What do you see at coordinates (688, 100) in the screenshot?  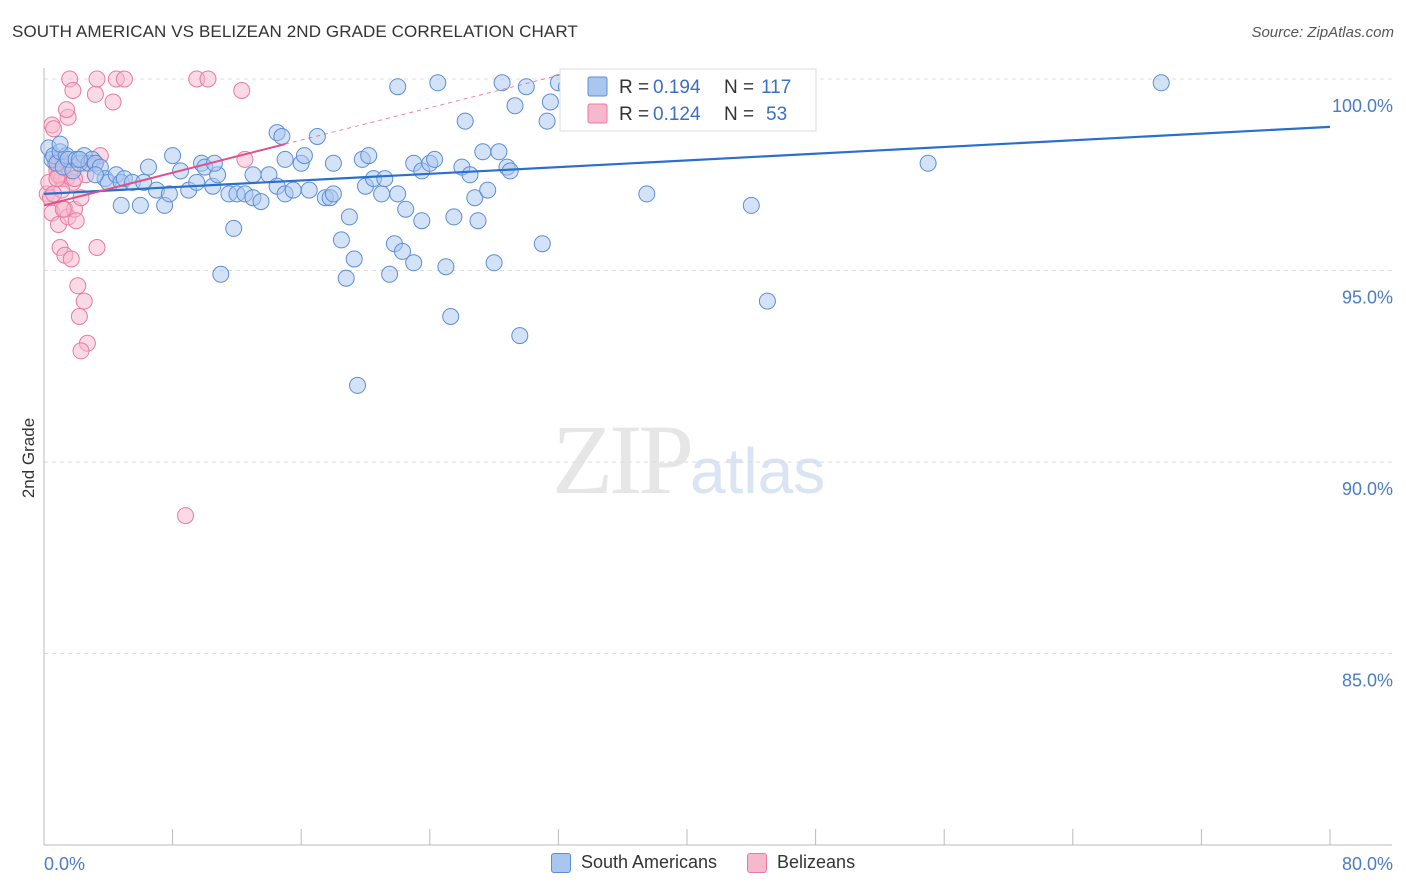 I see `stats-legend: R = 0.194 N = 117 R = 0.124 N = 53` at bounding box center [688, 100].